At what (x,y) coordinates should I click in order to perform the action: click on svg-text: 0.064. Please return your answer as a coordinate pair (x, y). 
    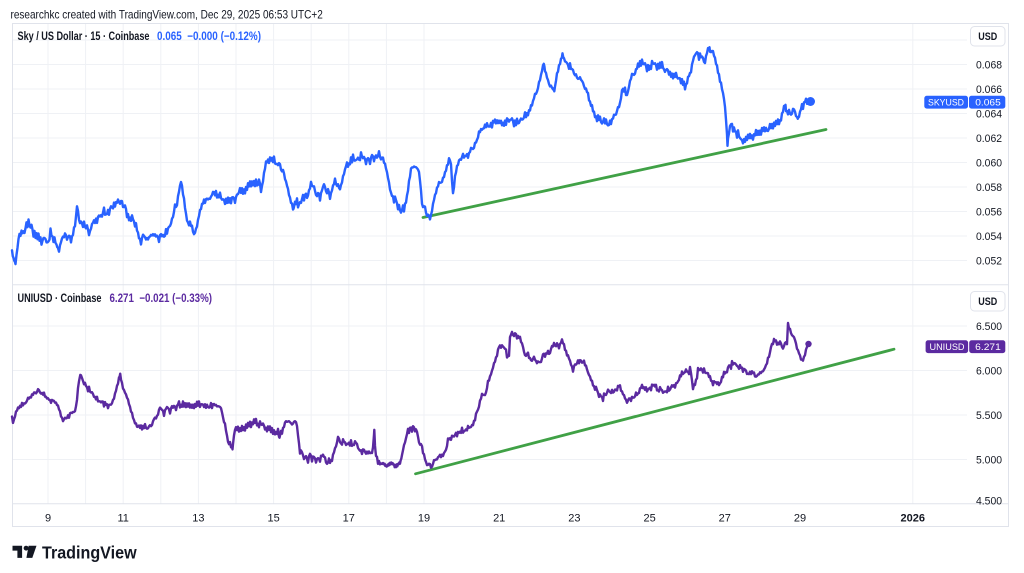
    Looking at the image, I should click on (989, 114).